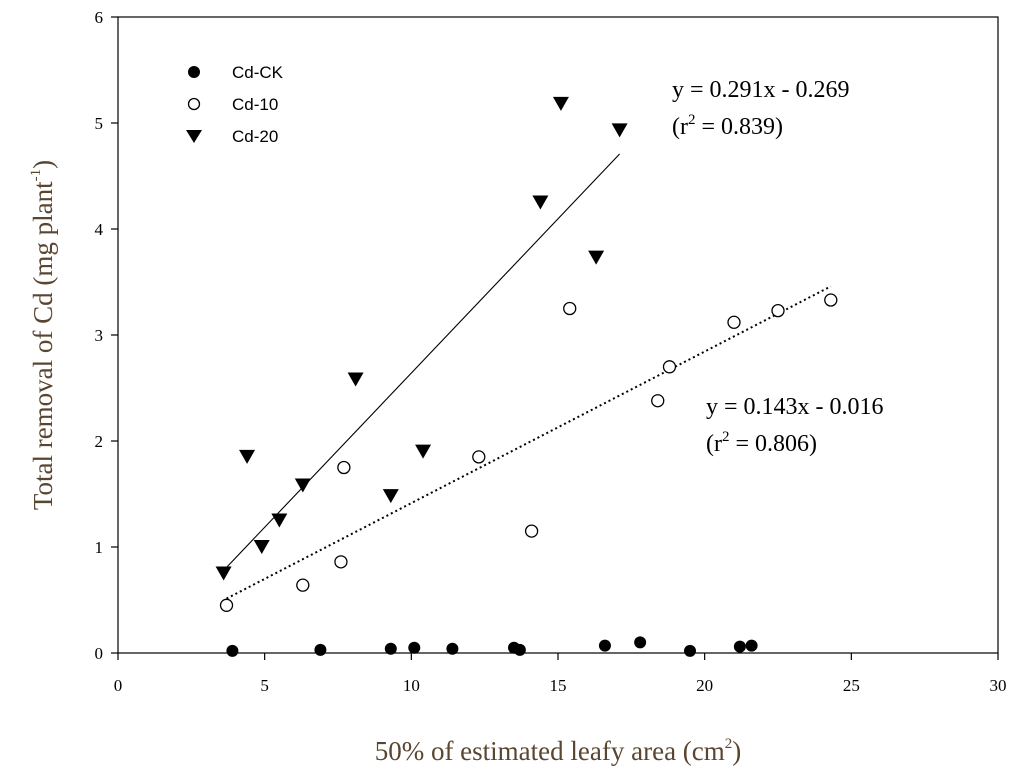 The image size is (1024, 776). What do you see at coordinates (118, 685) in the screenshot?
I see `x-tick-label: 0` at bounding box center [118, 685].